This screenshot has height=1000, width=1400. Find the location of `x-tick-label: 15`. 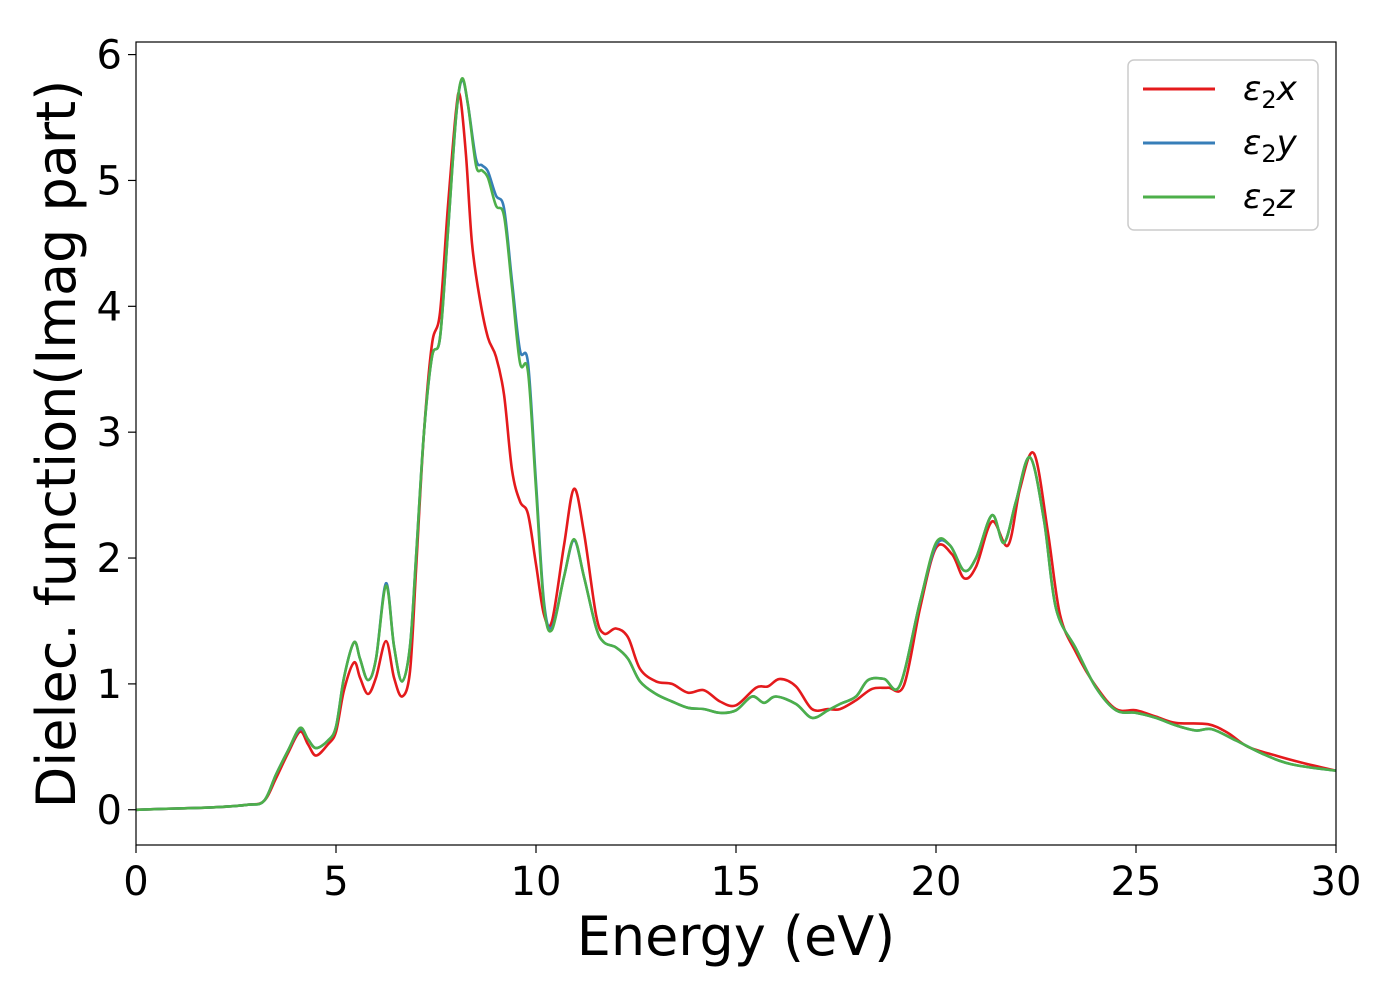

x-tick-label: 15 is located at coordinates (736, 882).